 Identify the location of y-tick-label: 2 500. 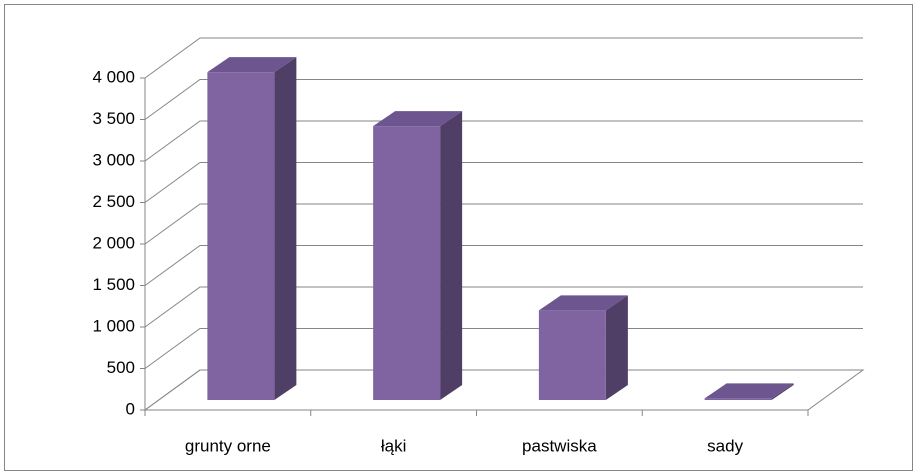
(113, 201).